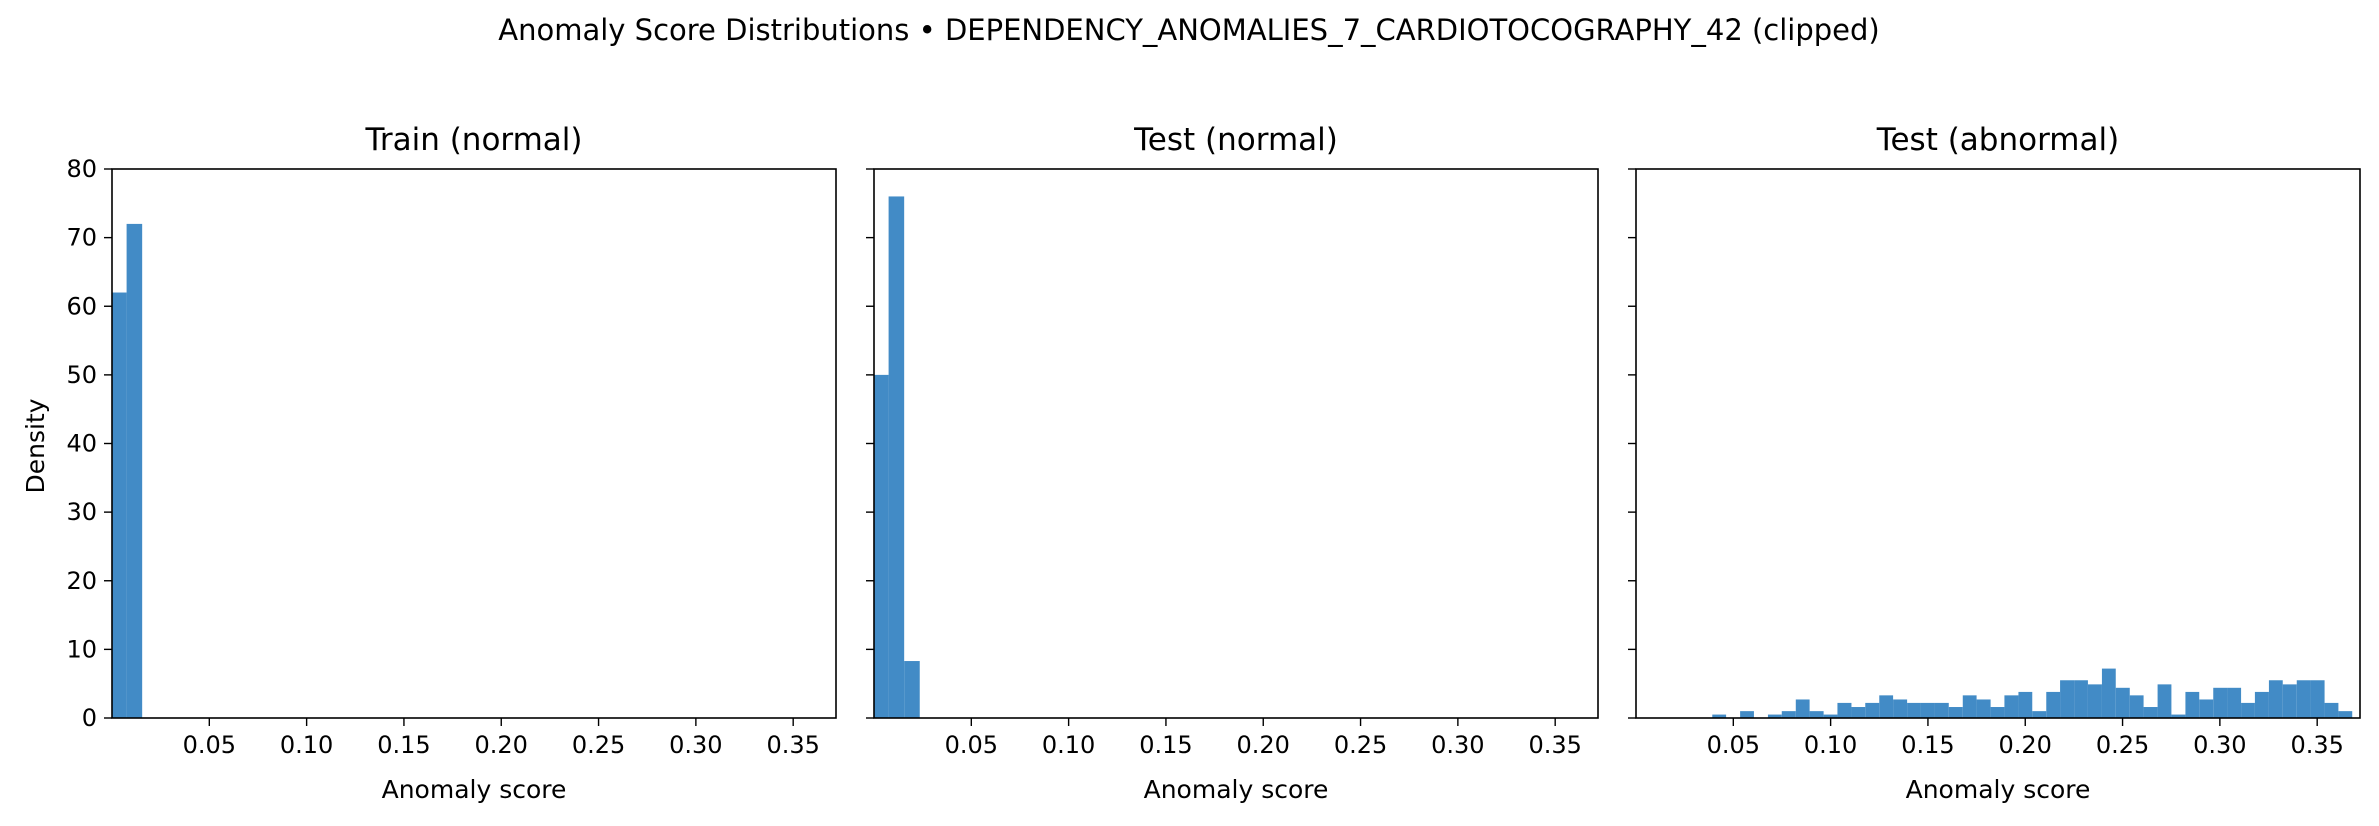 The width and height of the screenshot is (2379, 826). I want to click on y-tick-label: 50, so click(81, 375).